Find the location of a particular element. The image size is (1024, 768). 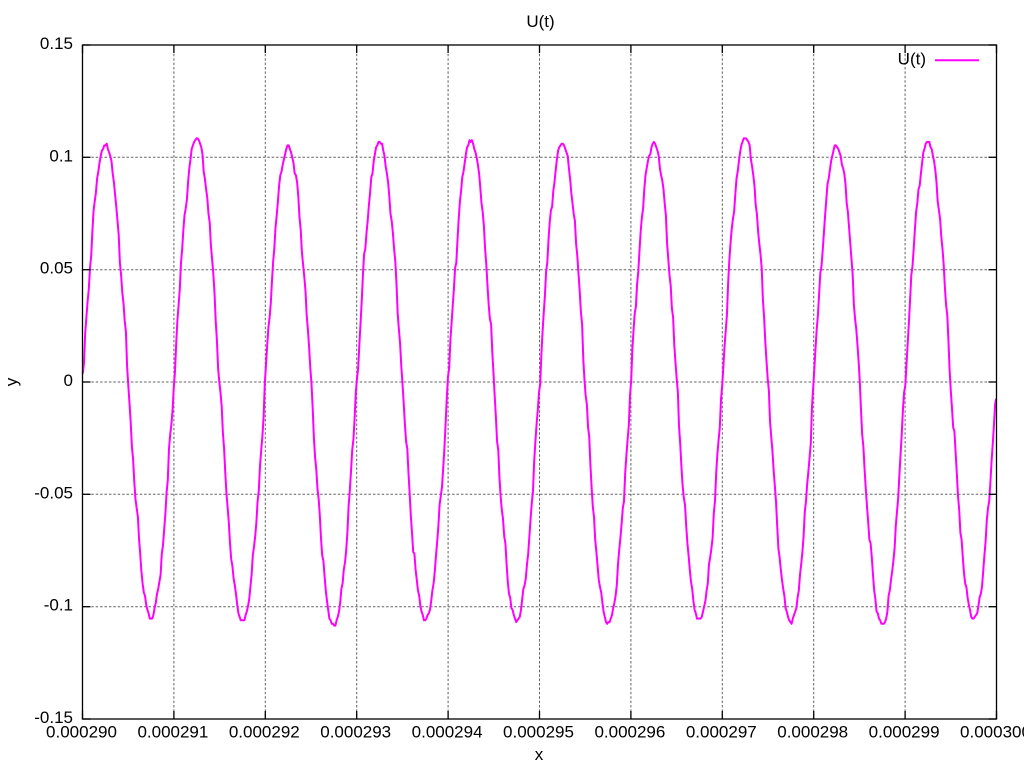

svg-text: 0.000295 is located at coordinates (538, 732).